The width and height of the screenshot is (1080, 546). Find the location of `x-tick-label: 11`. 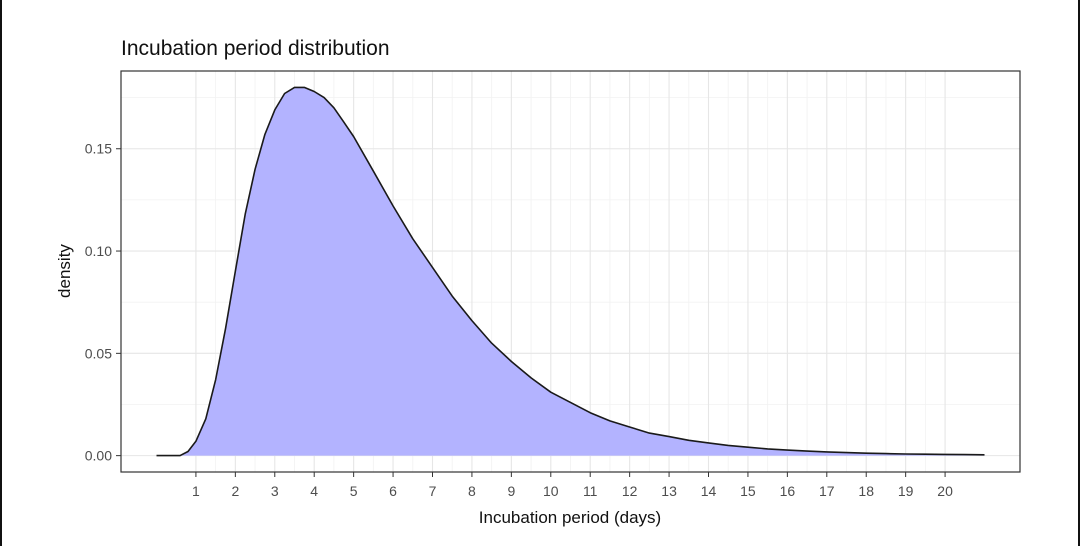

x-tick-label: 11 is located at coordinates (590, 491).